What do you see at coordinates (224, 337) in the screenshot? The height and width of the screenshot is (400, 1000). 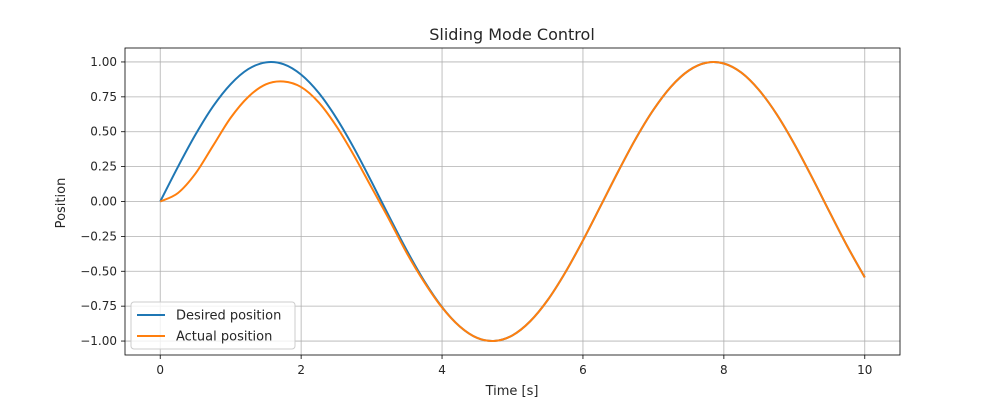 I see `legend-label-actual: Actual position` at bounding box center [224, 337].